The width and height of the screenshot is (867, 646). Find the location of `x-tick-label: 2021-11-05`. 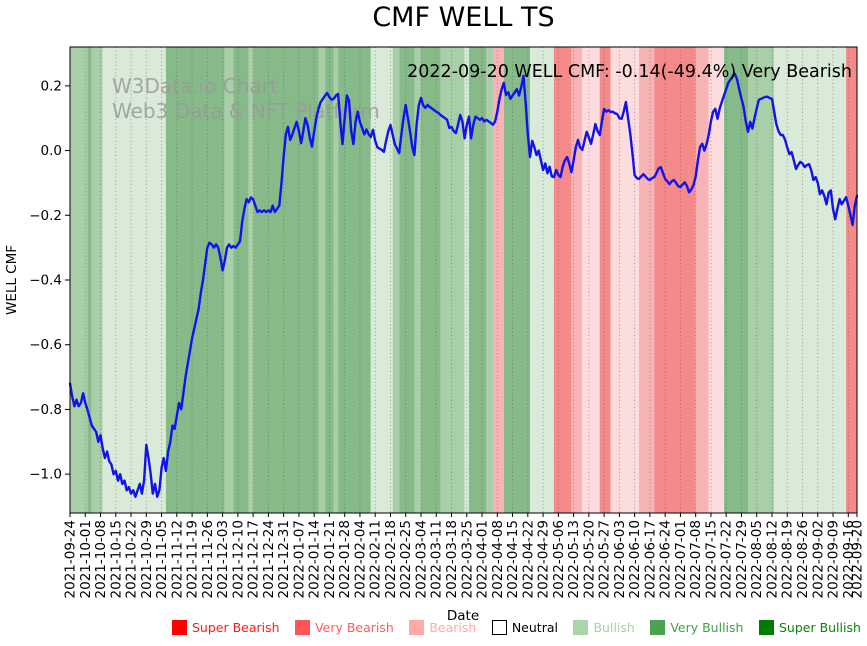

x-tick-label: 2021-11-05 is located at coordinates (162, 559).